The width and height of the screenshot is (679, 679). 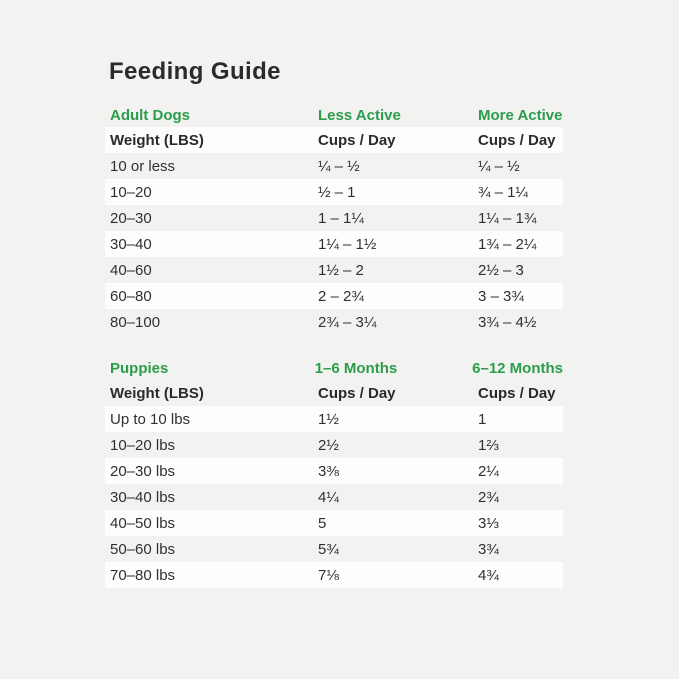 What do you see at coordinates (150, 115) in the screenshot?
I see `section-title: Adult Dogs` at bounding box center [150, 115].